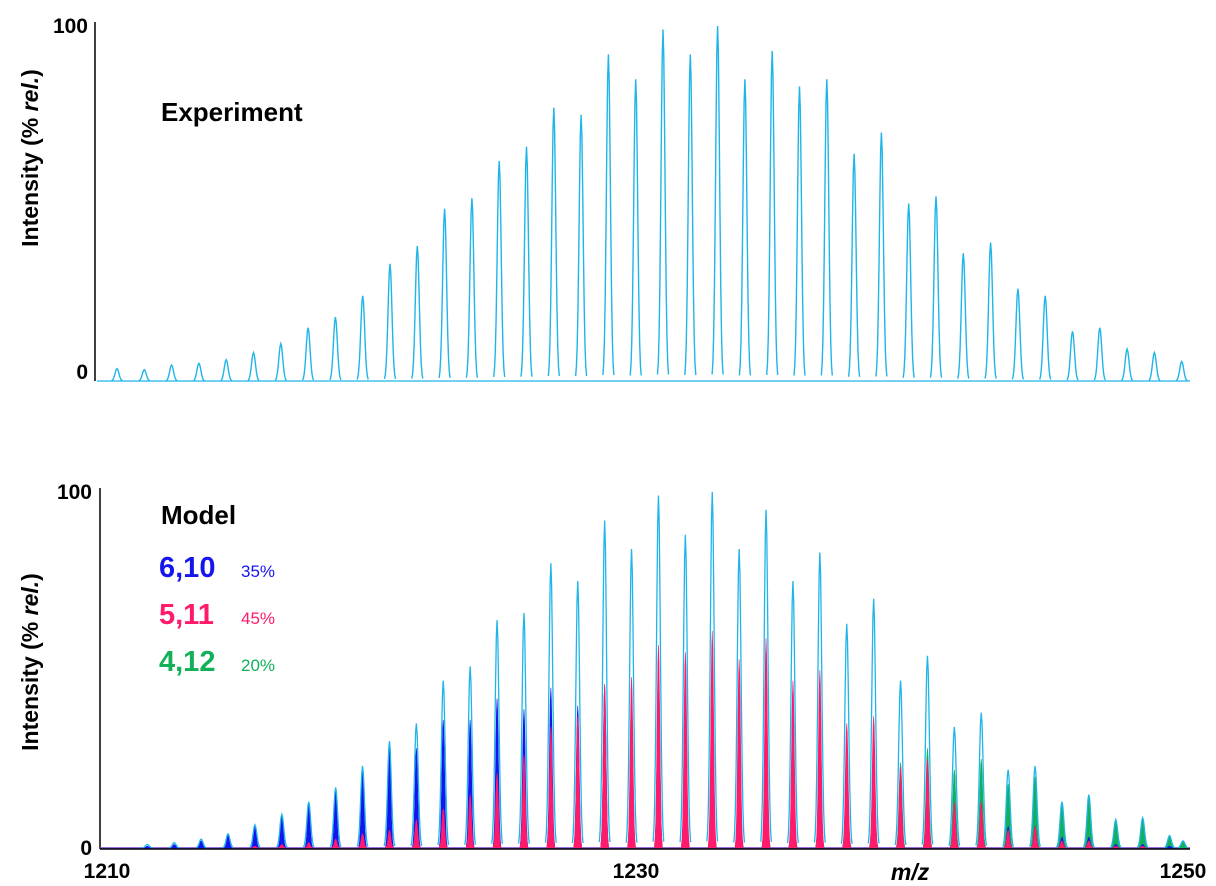 The image size is (1216, 886). Describe the element at coordinates (74, 492) in the screenshot. I see `model-ytick-100: 100` at that location.